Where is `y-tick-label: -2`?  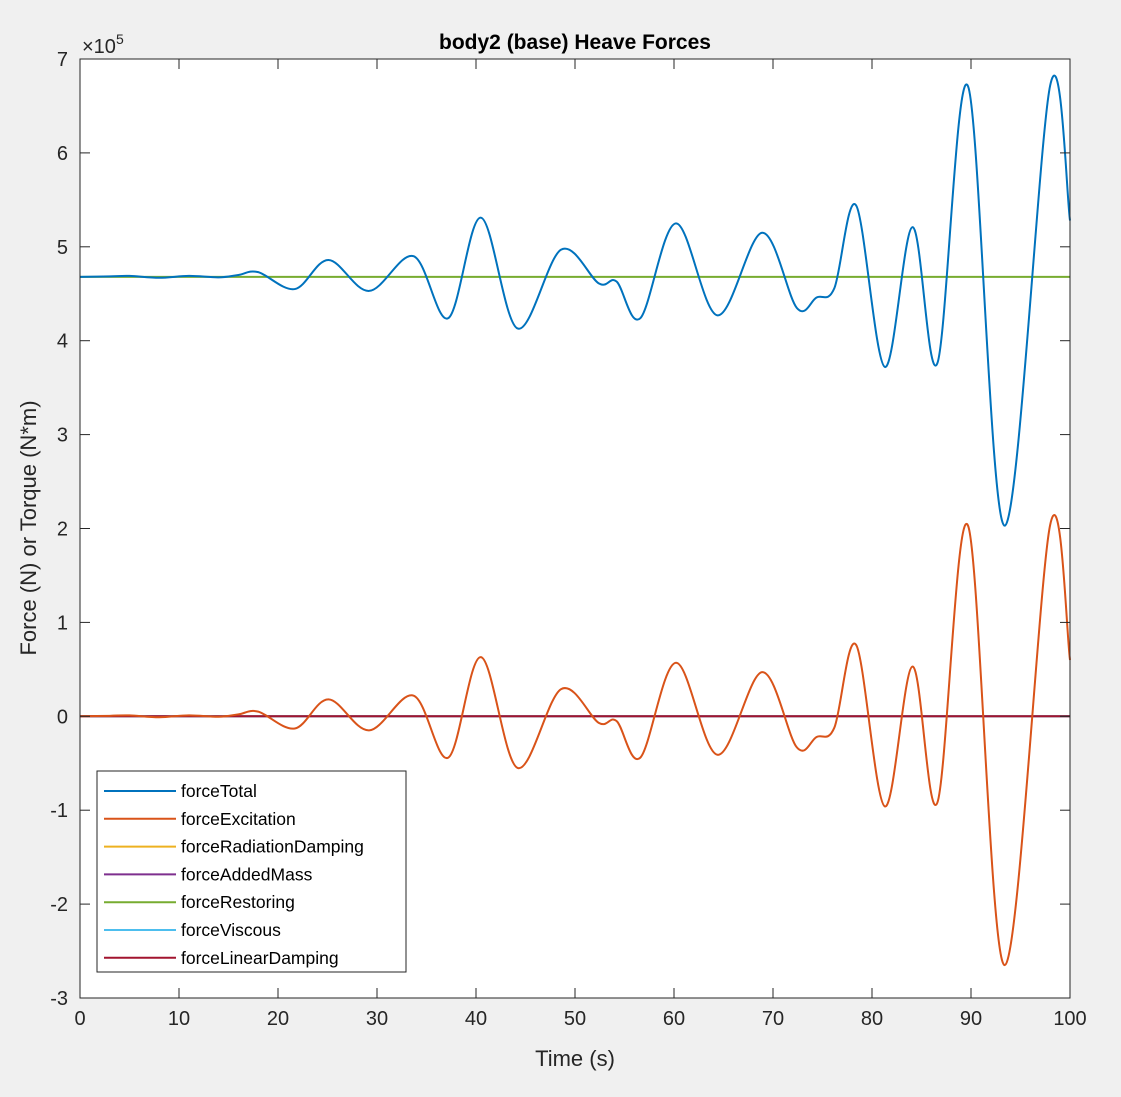 y-tick-label: -2 is located at coordinates (59, 905).